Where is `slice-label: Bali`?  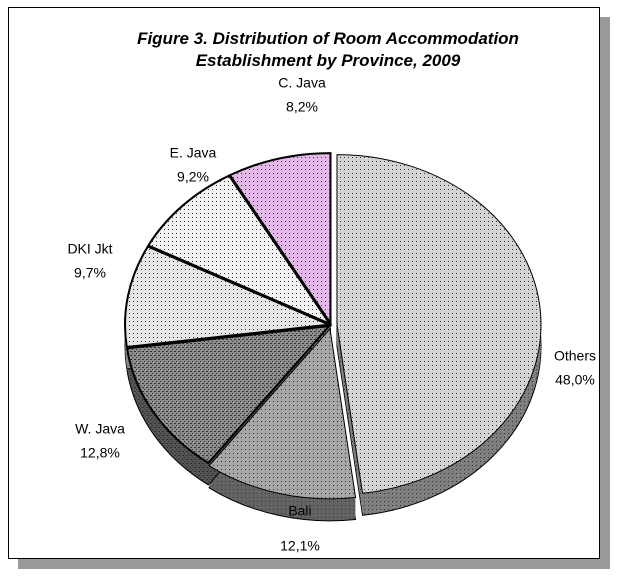
slice-label: Bali is located at coordinates (299, 511).